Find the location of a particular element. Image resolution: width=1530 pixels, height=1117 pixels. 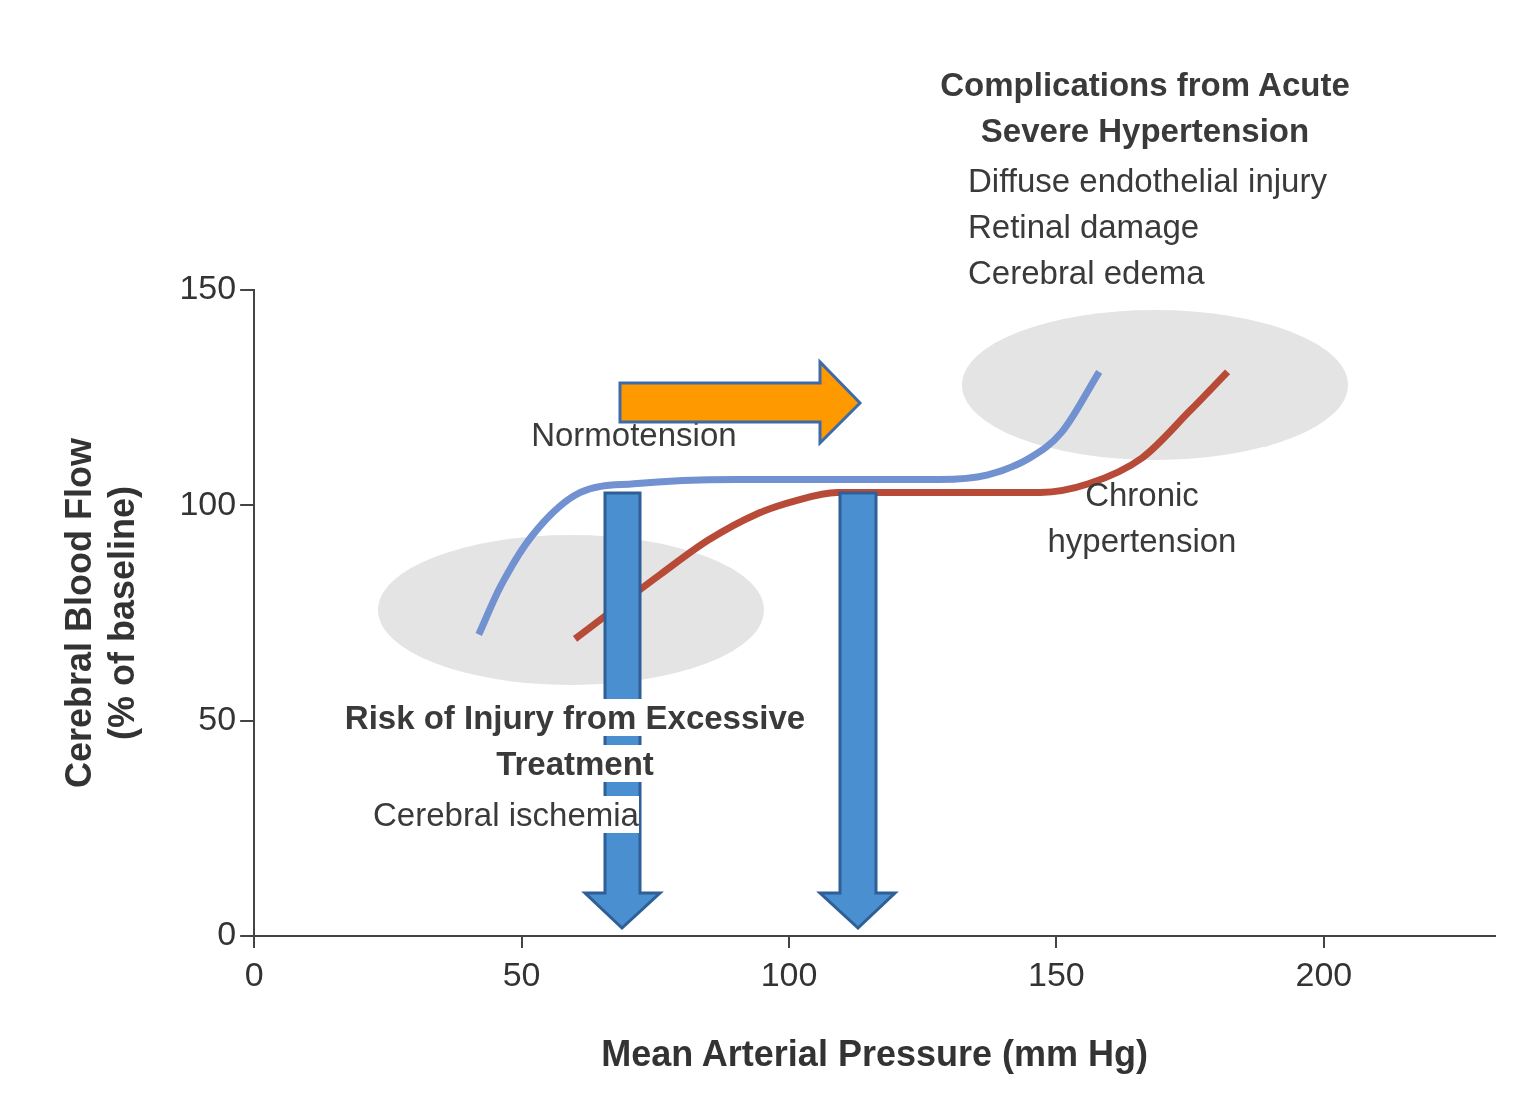

y-tick-label: 50 is located at coordinates (217, 718).